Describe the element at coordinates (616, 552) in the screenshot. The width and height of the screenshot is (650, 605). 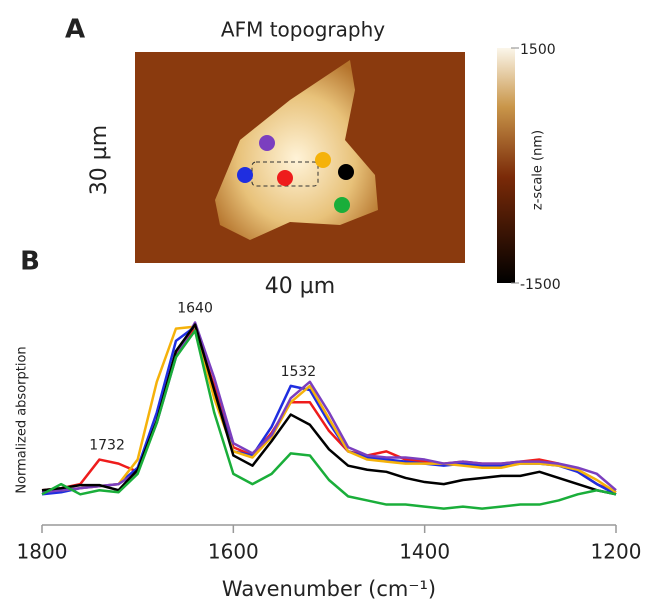
I see `x-tick-label: 1200` at that location.